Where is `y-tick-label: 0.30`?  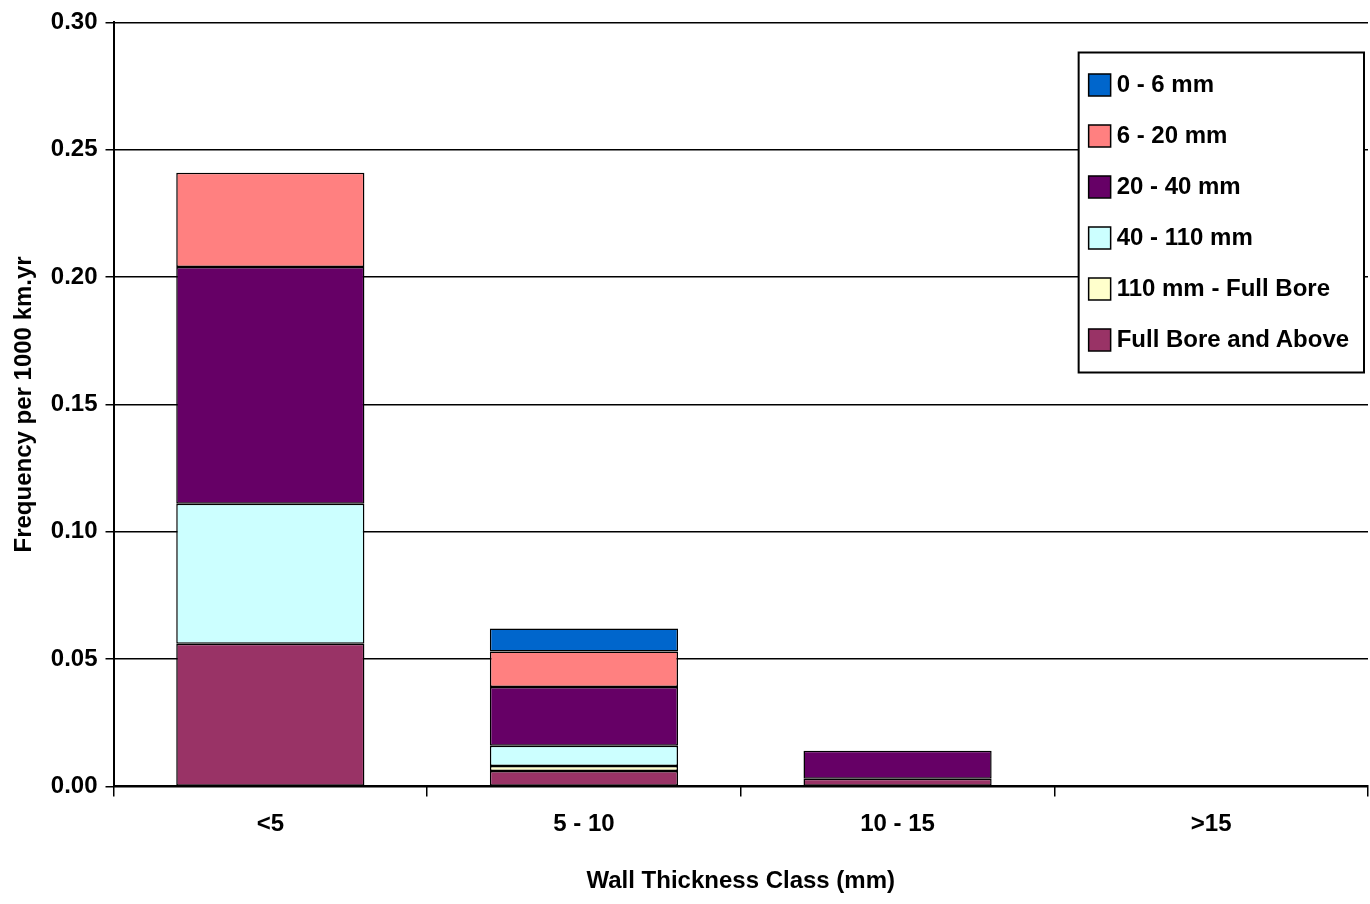
y-tick-label: 0.30 is located at coordinates (74, 21).